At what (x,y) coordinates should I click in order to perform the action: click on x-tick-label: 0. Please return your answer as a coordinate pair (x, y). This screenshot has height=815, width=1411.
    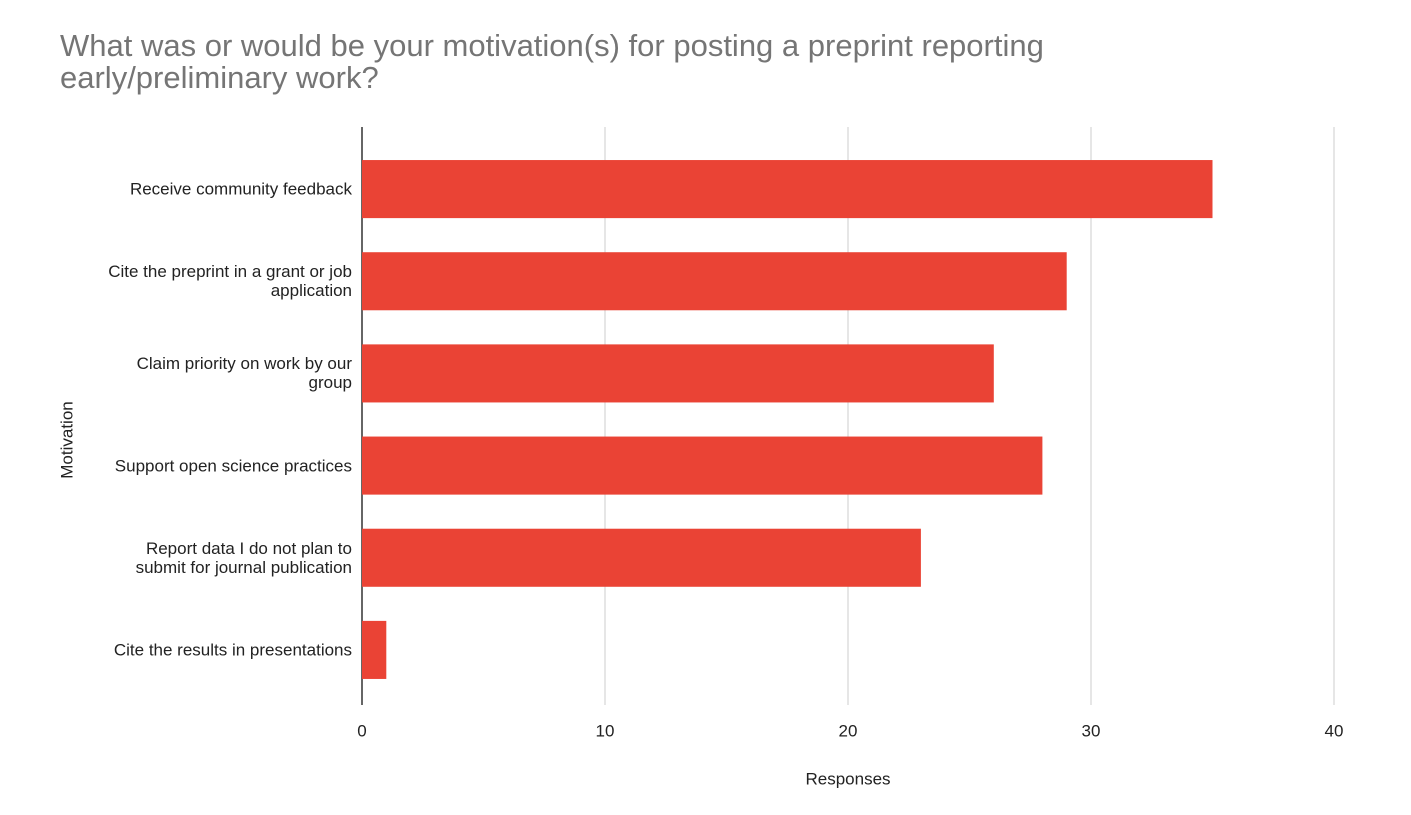
    Looking at the image, I should click on (361, 730).